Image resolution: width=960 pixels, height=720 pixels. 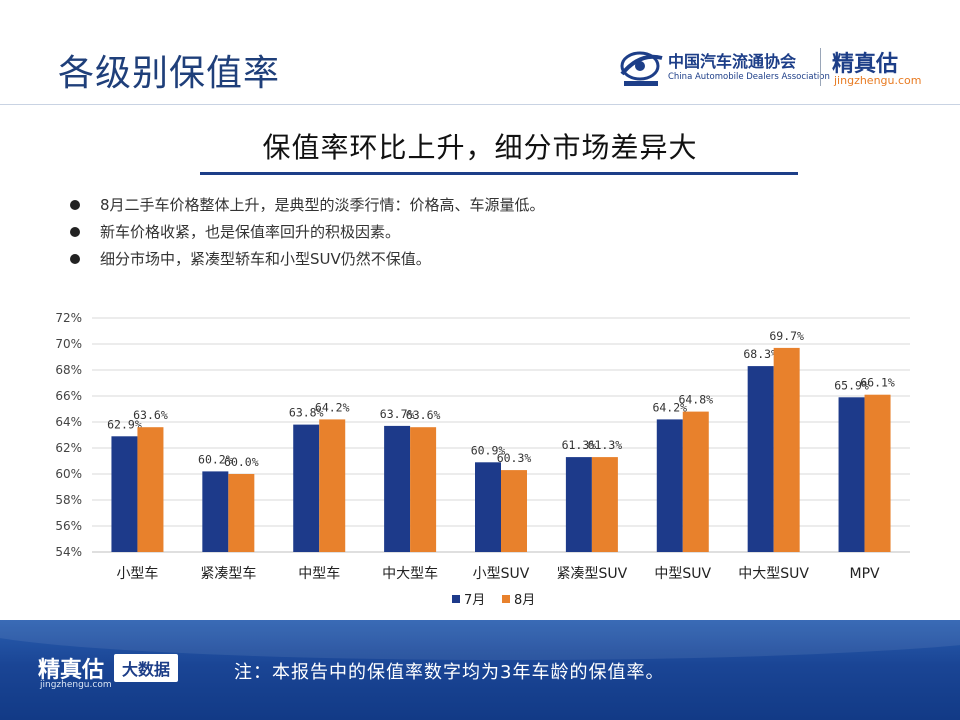 I want to click on legend-label: 7月, so click(x=474, y=600).